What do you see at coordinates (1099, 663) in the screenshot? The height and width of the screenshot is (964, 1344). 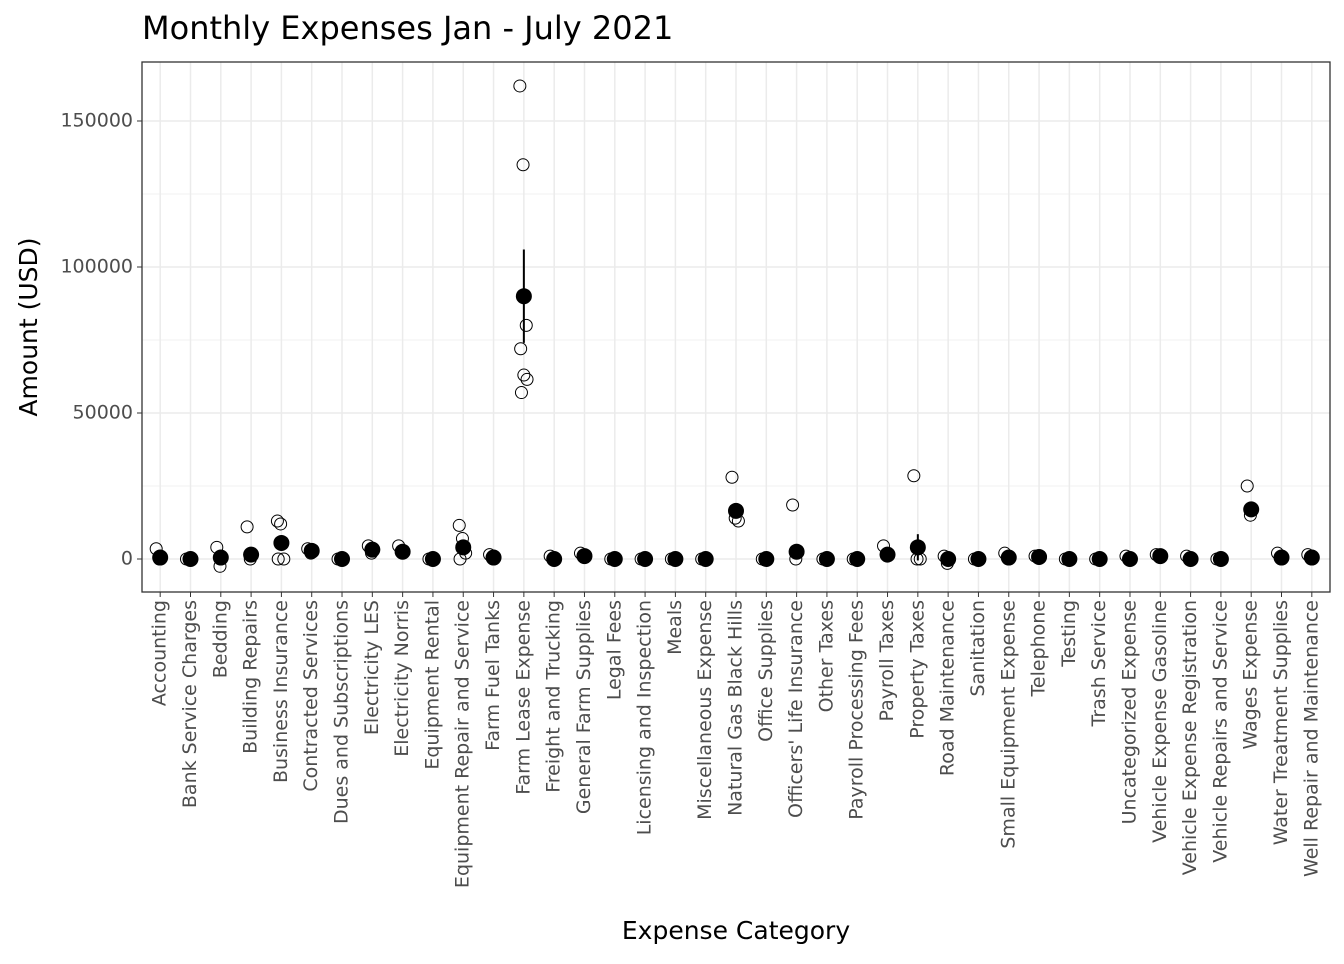 I see `x-tick-label: Trash Service` at bounding box center [1099, 663].